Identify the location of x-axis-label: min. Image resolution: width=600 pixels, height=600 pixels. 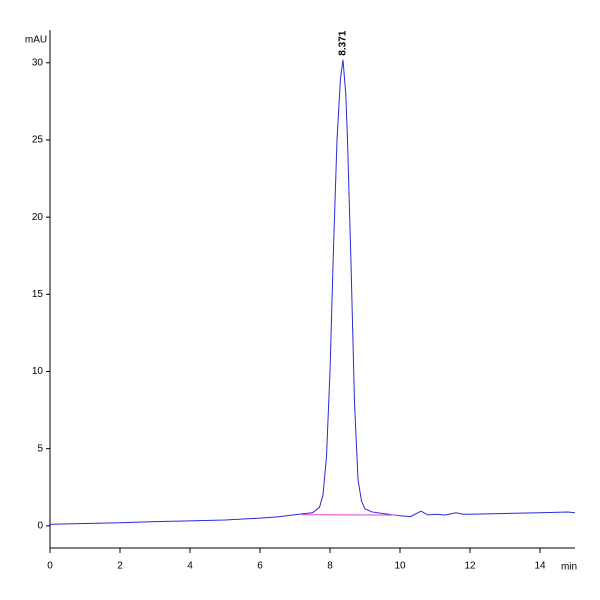
(569, 567).